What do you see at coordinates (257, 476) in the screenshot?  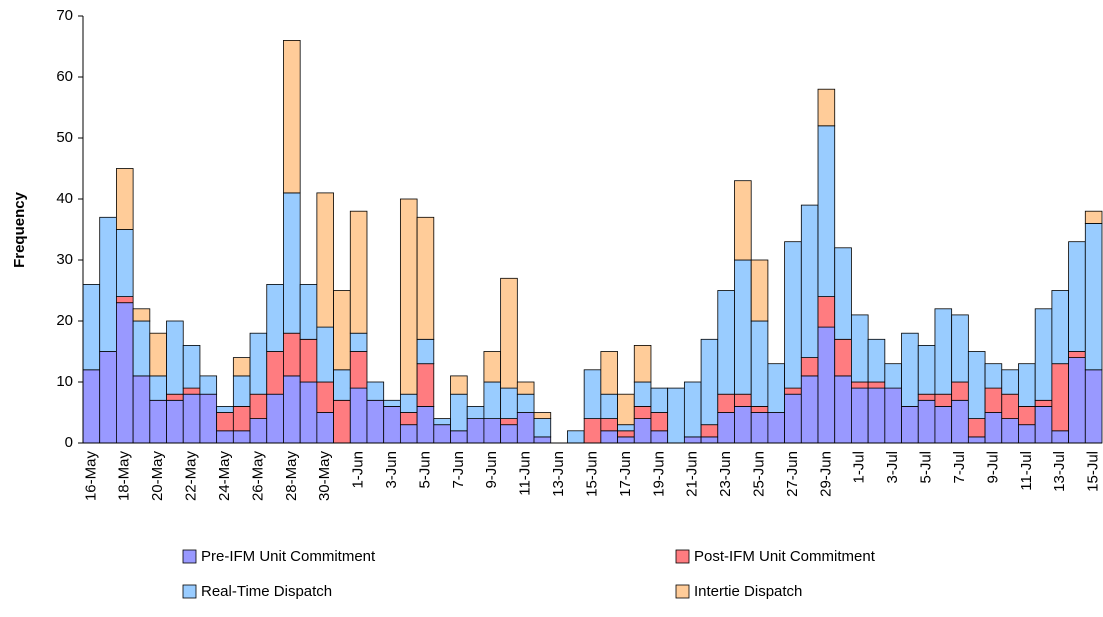 I see `x-tick-label: 26-May` at bounding box center [257, 476].